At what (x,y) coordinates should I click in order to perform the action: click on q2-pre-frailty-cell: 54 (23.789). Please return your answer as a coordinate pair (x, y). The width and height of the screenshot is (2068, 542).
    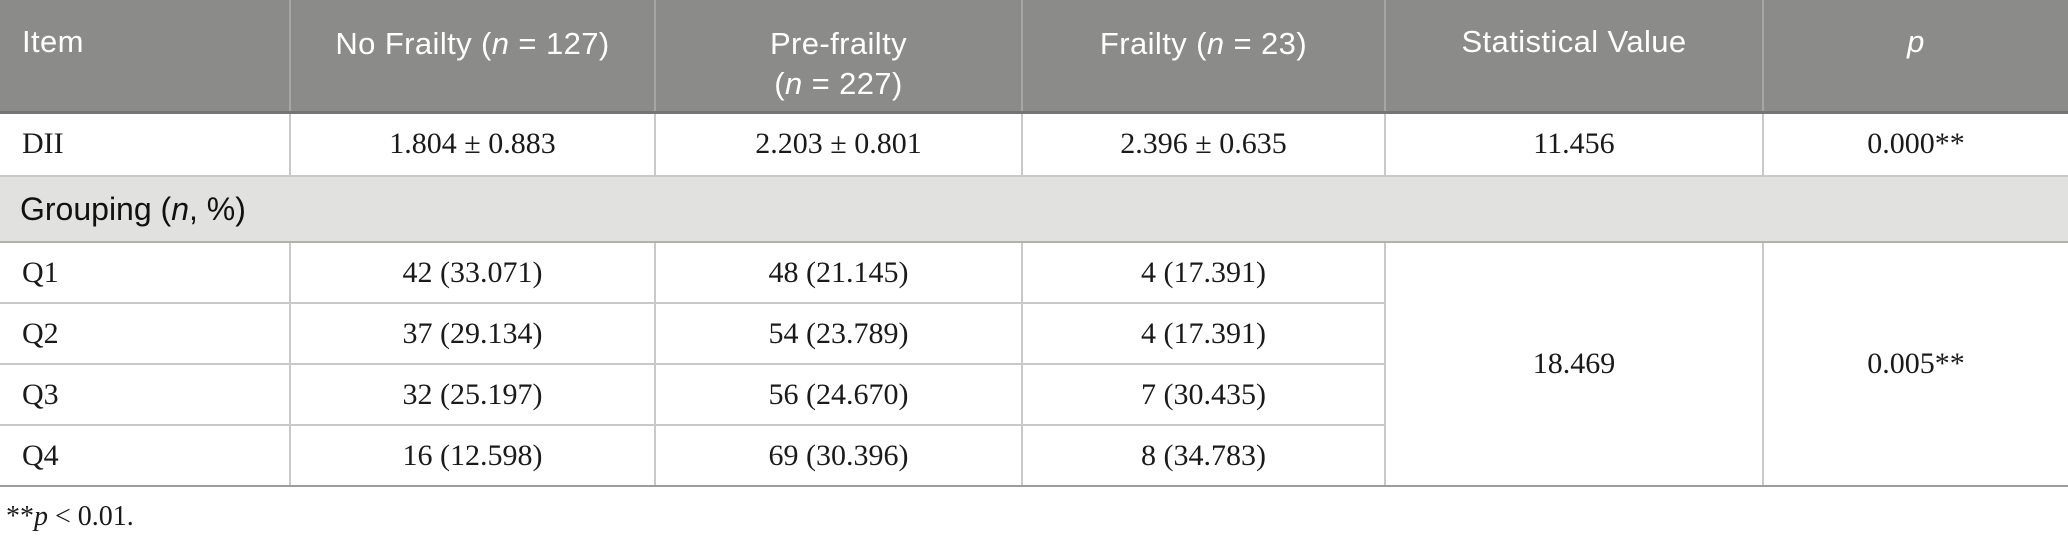
    Looking at the image, I should click on (838, 333).